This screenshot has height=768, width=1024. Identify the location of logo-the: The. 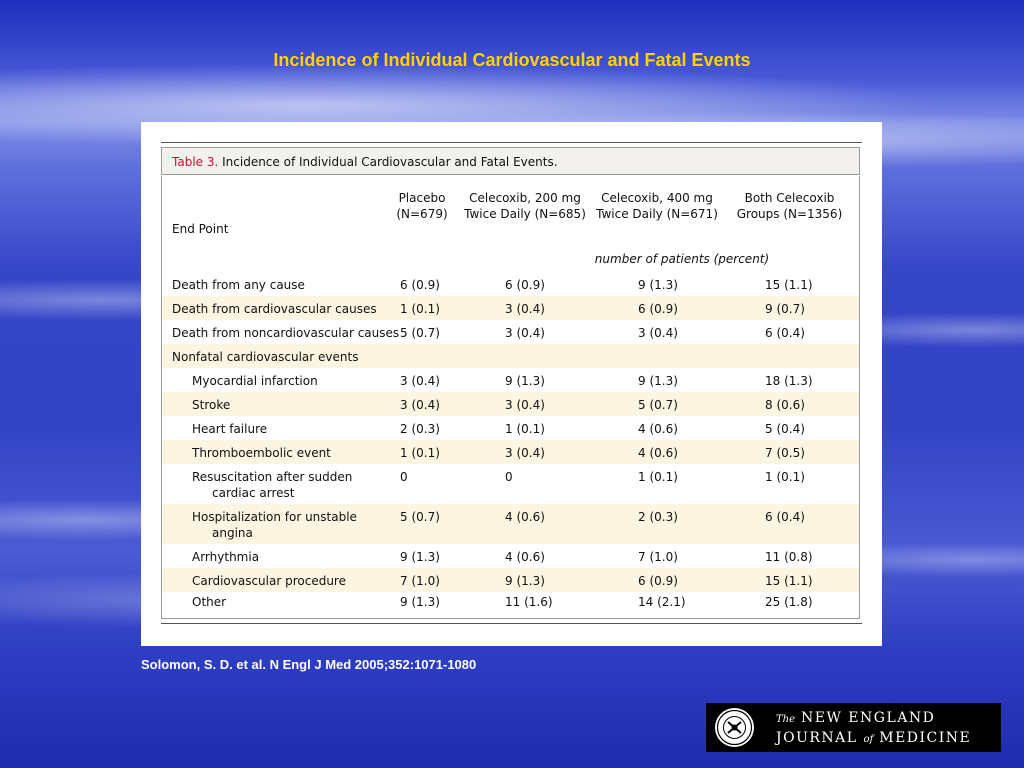
(786, 719).